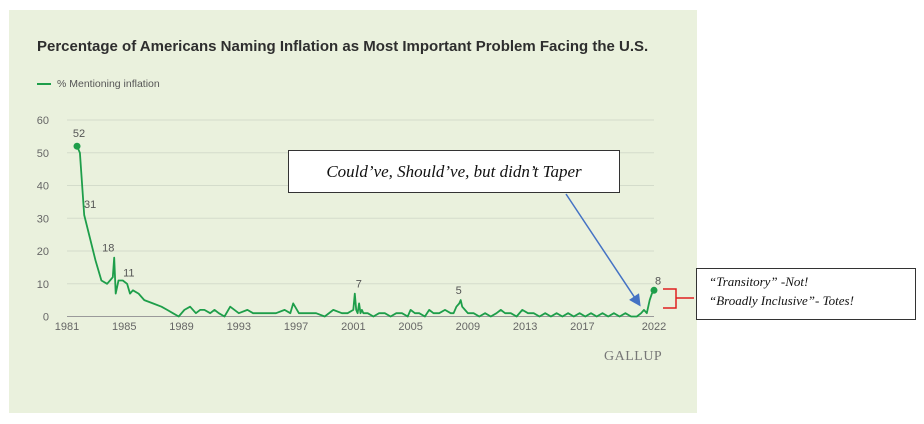 This screenshot has height=424, width=924. Describe the element at coordinates (359, 285) in the screenshot. I see `data-label-7: 7` at that location.